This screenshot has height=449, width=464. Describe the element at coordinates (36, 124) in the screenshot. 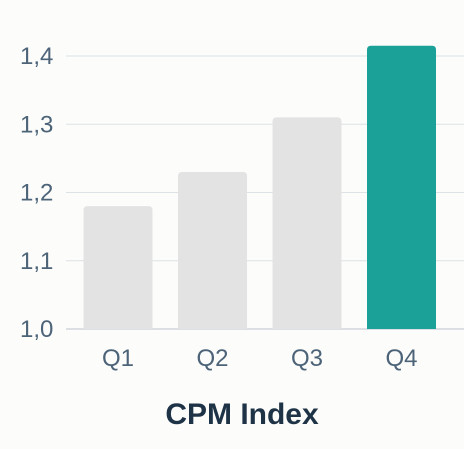

I see `y-tick-label: 1,3` at that location.